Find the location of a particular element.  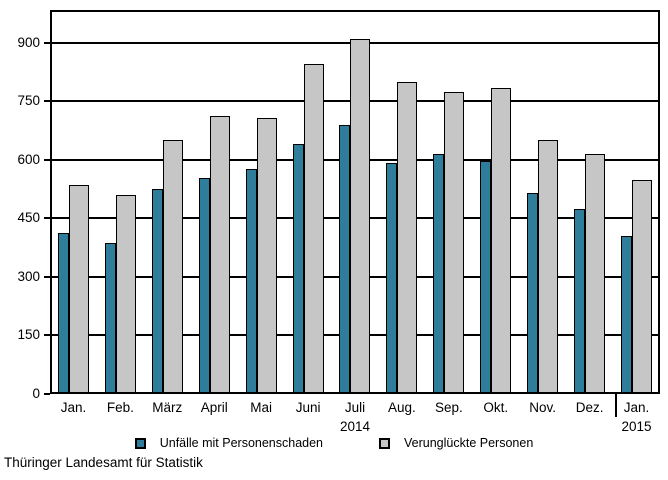

year-separator is located at coordinates (616, 405).